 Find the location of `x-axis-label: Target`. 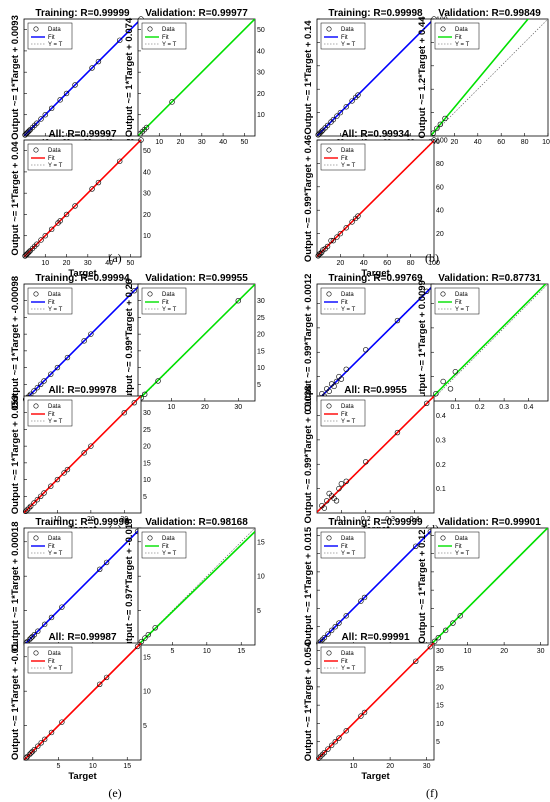

x-axis-label: Target is located at coordinates (82, 273).